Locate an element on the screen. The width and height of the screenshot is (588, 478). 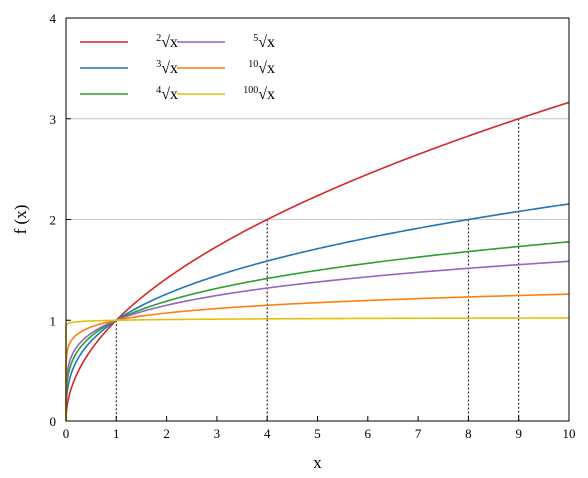
y-tick-label-3: 3 is located at coordinates (53, 119).